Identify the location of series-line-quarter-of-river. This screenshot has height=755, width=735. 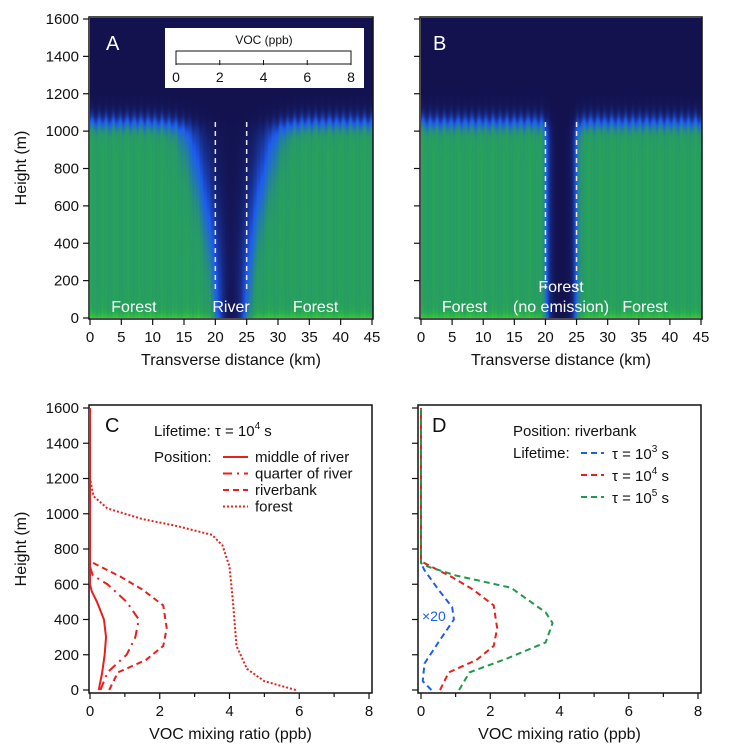
(114, 549).